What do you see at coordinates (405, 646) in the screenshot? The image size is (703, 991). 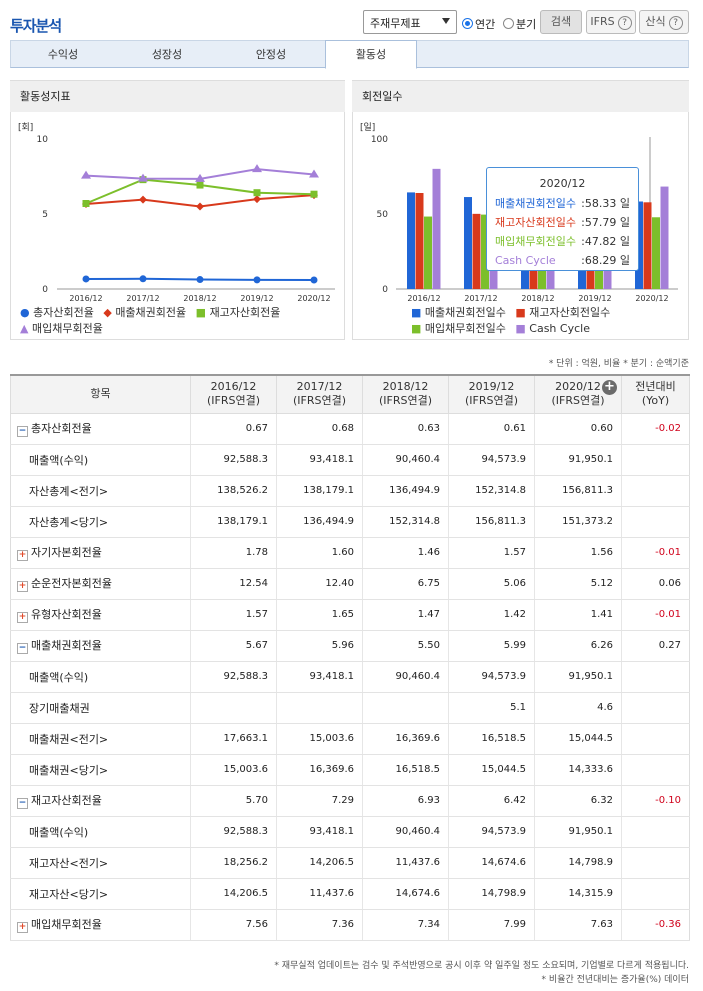 I see `cell-value: 5.50` at bounding box center [405, 646].